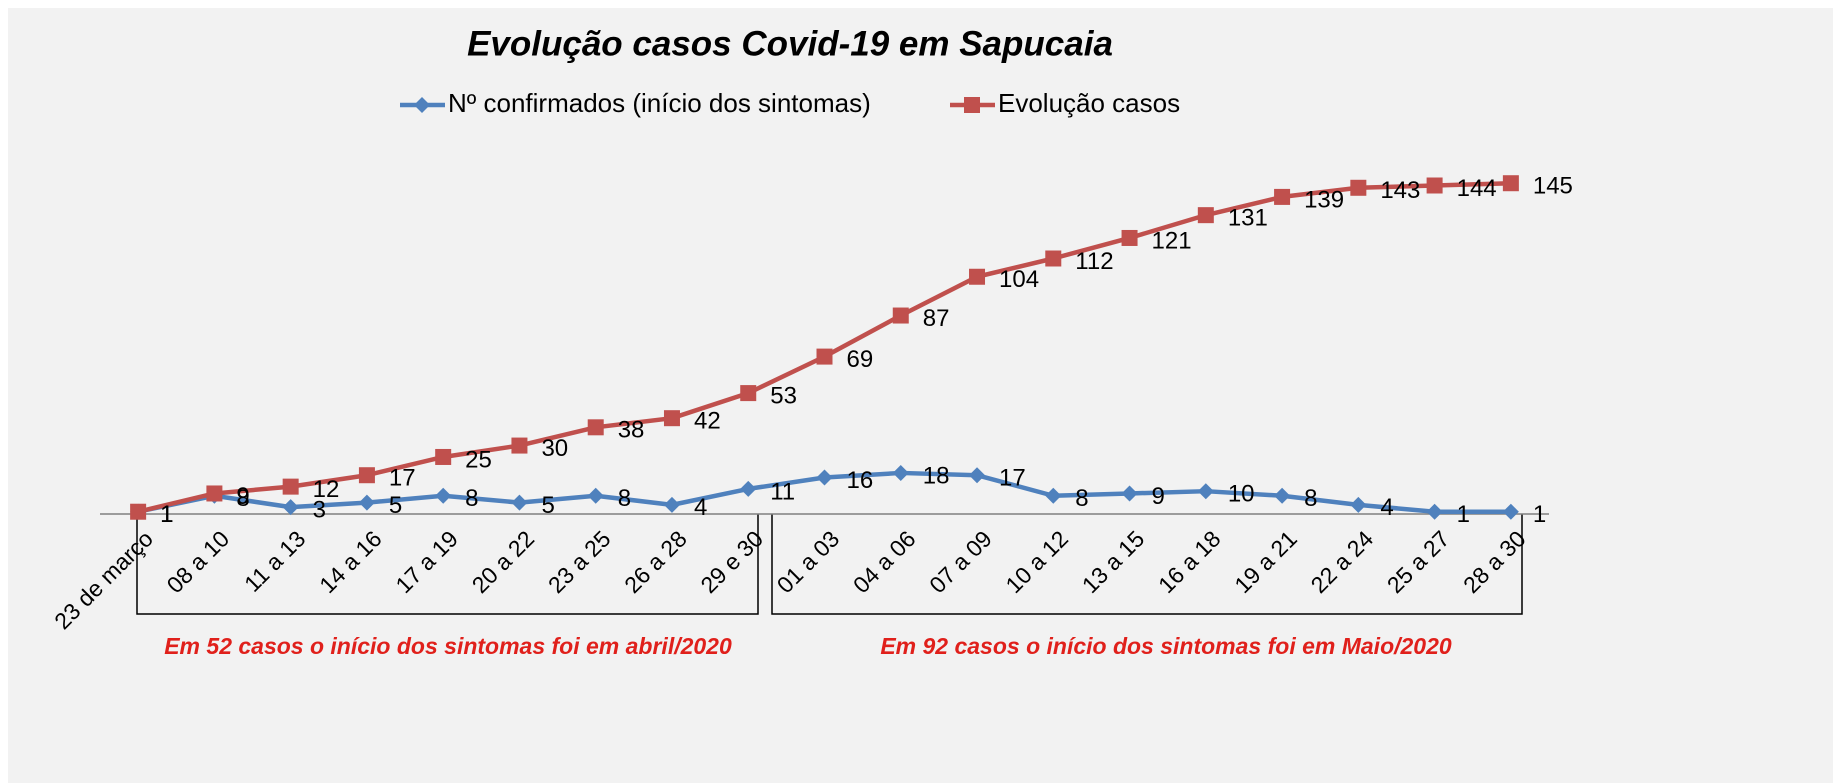 The height and width of the screenshot is (783, 1833). What do you see at coordinates (707, 421) in the screenshot?
I see `data-label: 42` at bounding box center [707, 421].